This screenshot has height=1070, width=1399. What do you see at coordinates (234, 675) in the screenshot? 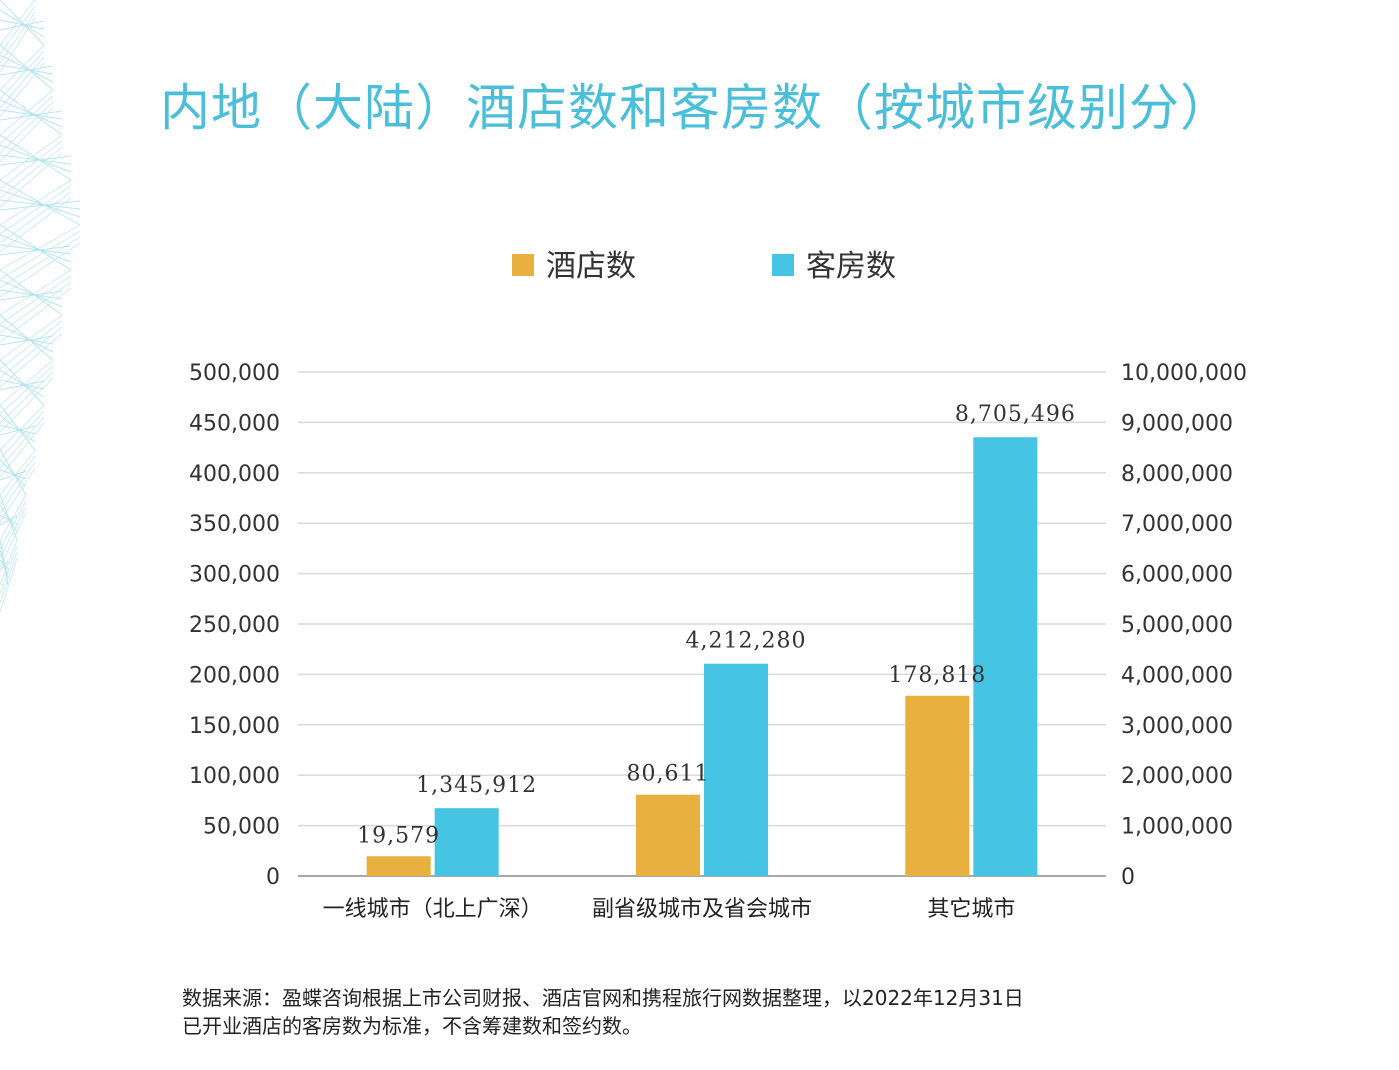
I see `left-tick-label: 200,000` at bounding box center [234, 675].